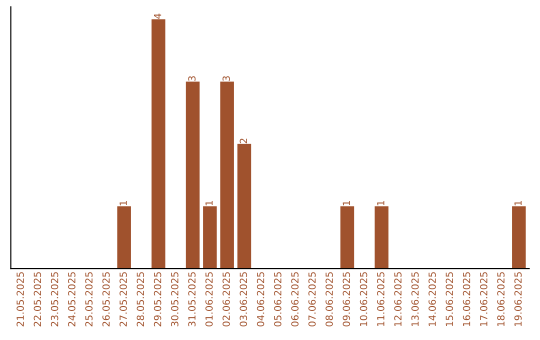  I want to click on x-tick-label: 28.05.2025, so click(140, 299).